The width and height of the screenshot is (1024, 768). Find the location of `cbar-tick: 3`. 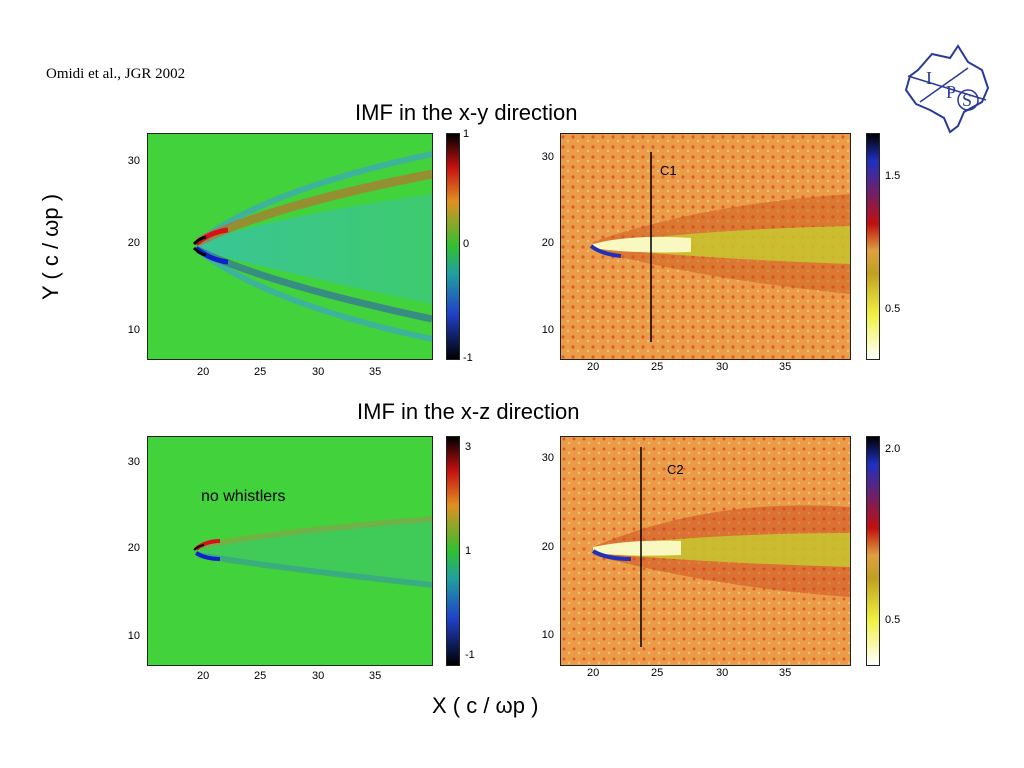

cbar-tick: 3 is located at coordinates (468, 447).